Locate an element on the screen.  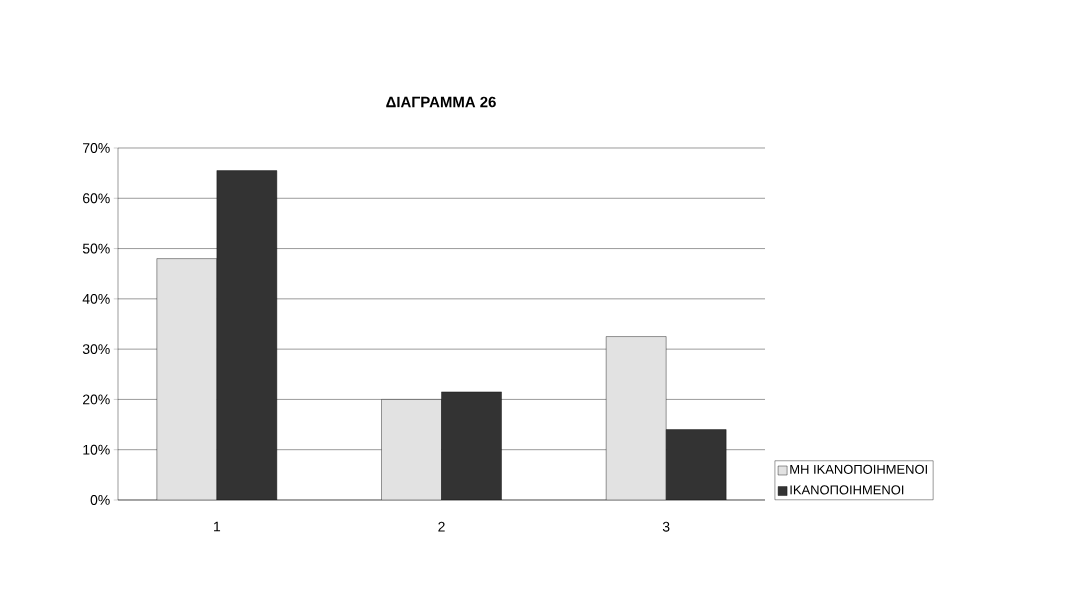
y-tick-label: 30% is located at coordinates (96, 349).